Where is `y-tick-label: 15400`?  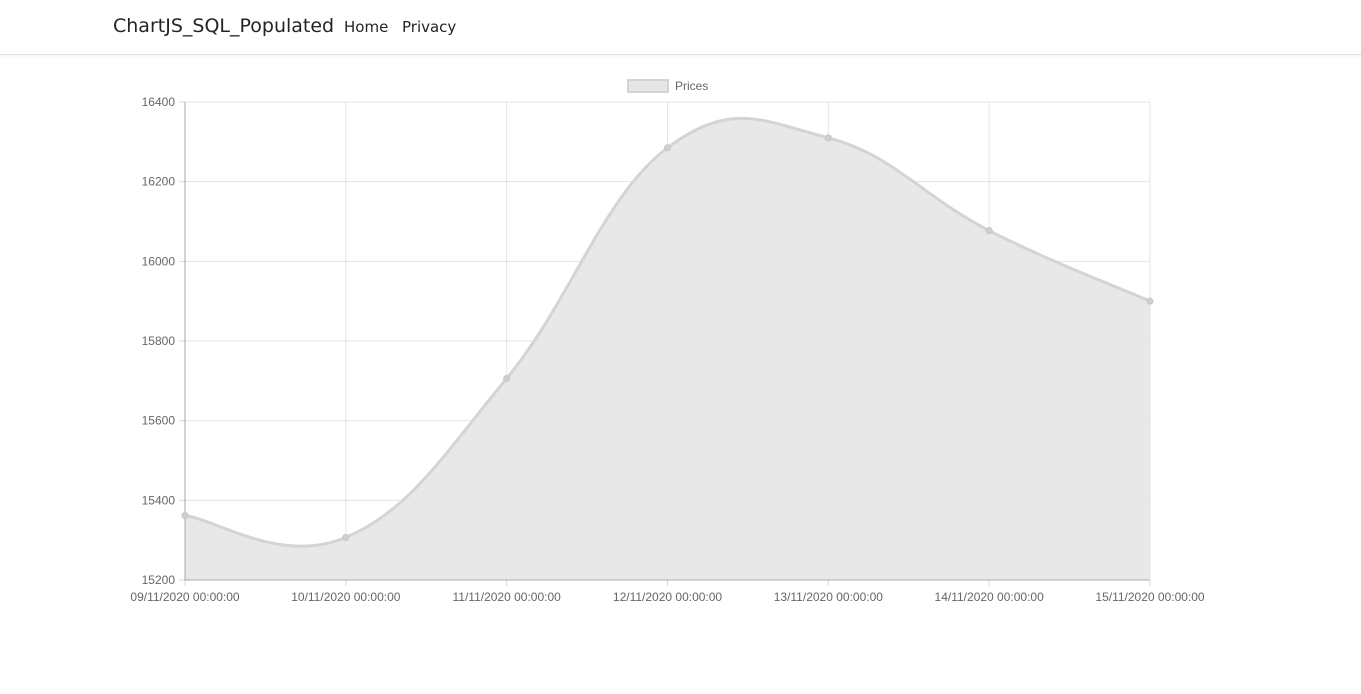
y-tick-label: 15400 is located at coordinates (159, 500).